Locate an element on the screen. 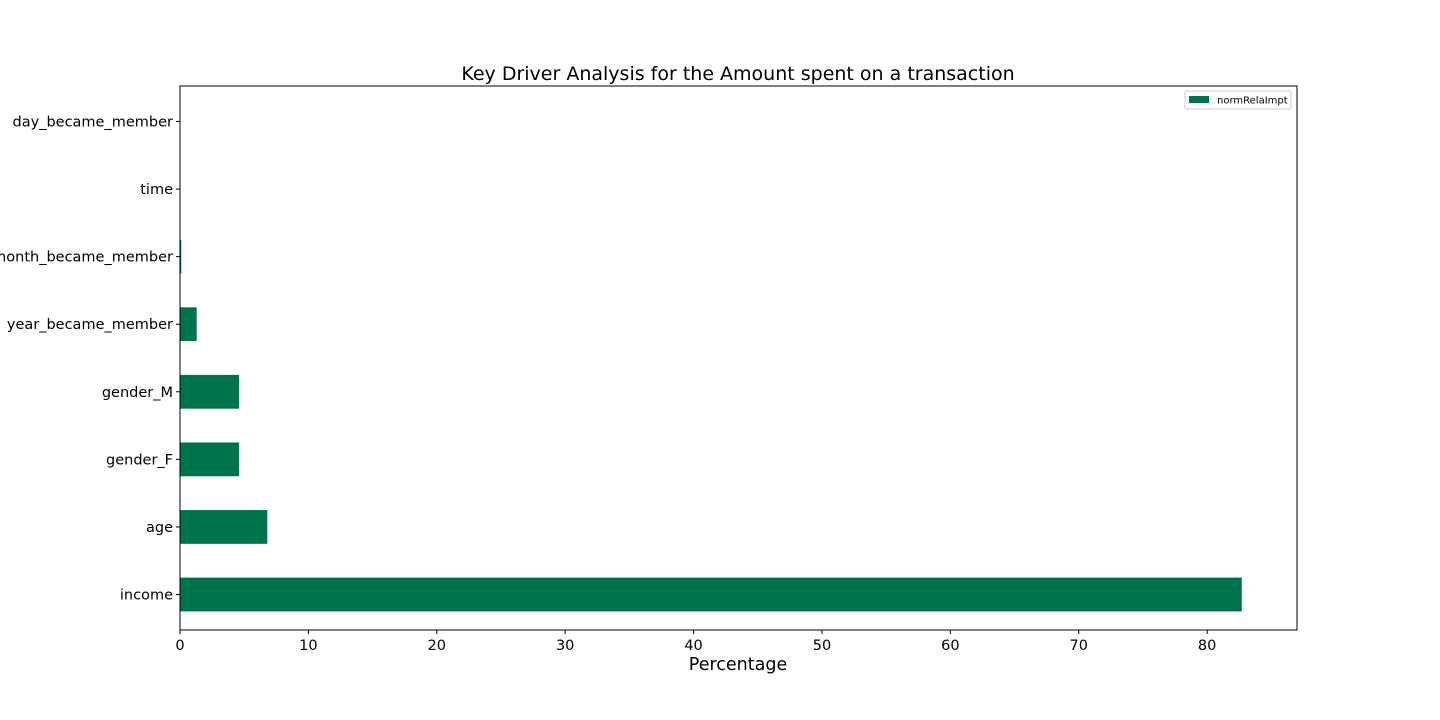 This screenshot has width=1440, height=720. bar-gender_M is located at coordinates (210, 391).